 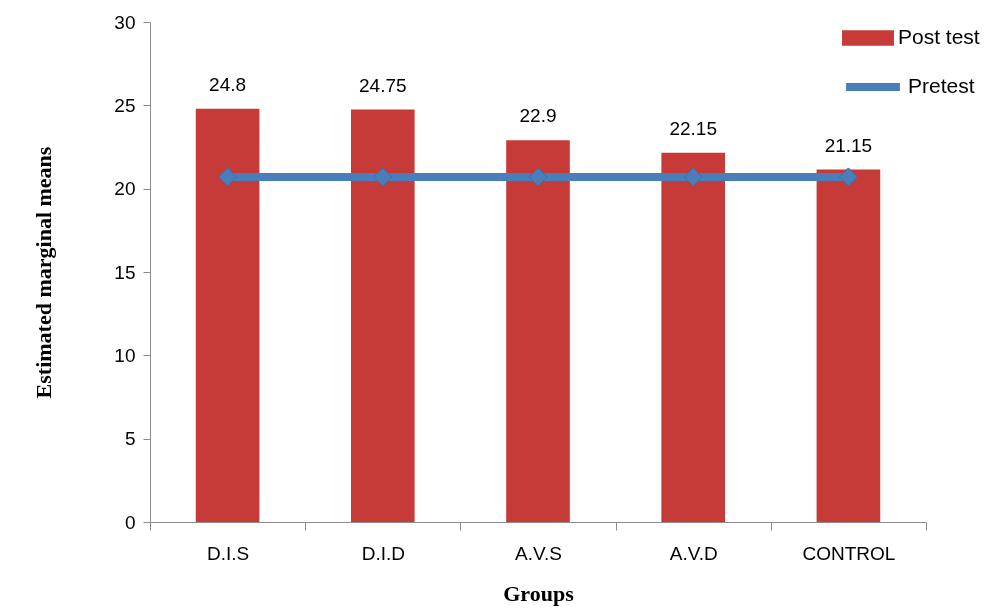 What do you see at coordinates (383, 85) in the screenshot?
I see `data-label: 24.75` at bounding box center [383, 85].